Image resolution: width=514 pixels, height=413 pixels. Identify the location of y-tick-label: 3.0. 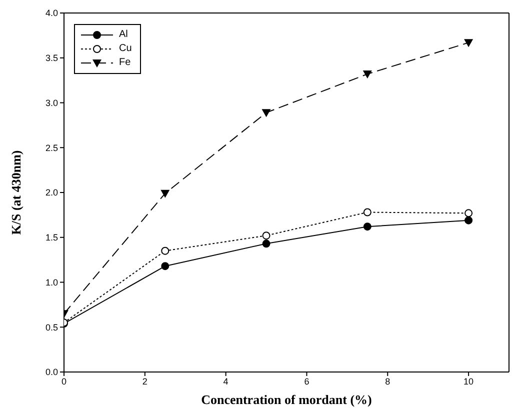
(51, 103).